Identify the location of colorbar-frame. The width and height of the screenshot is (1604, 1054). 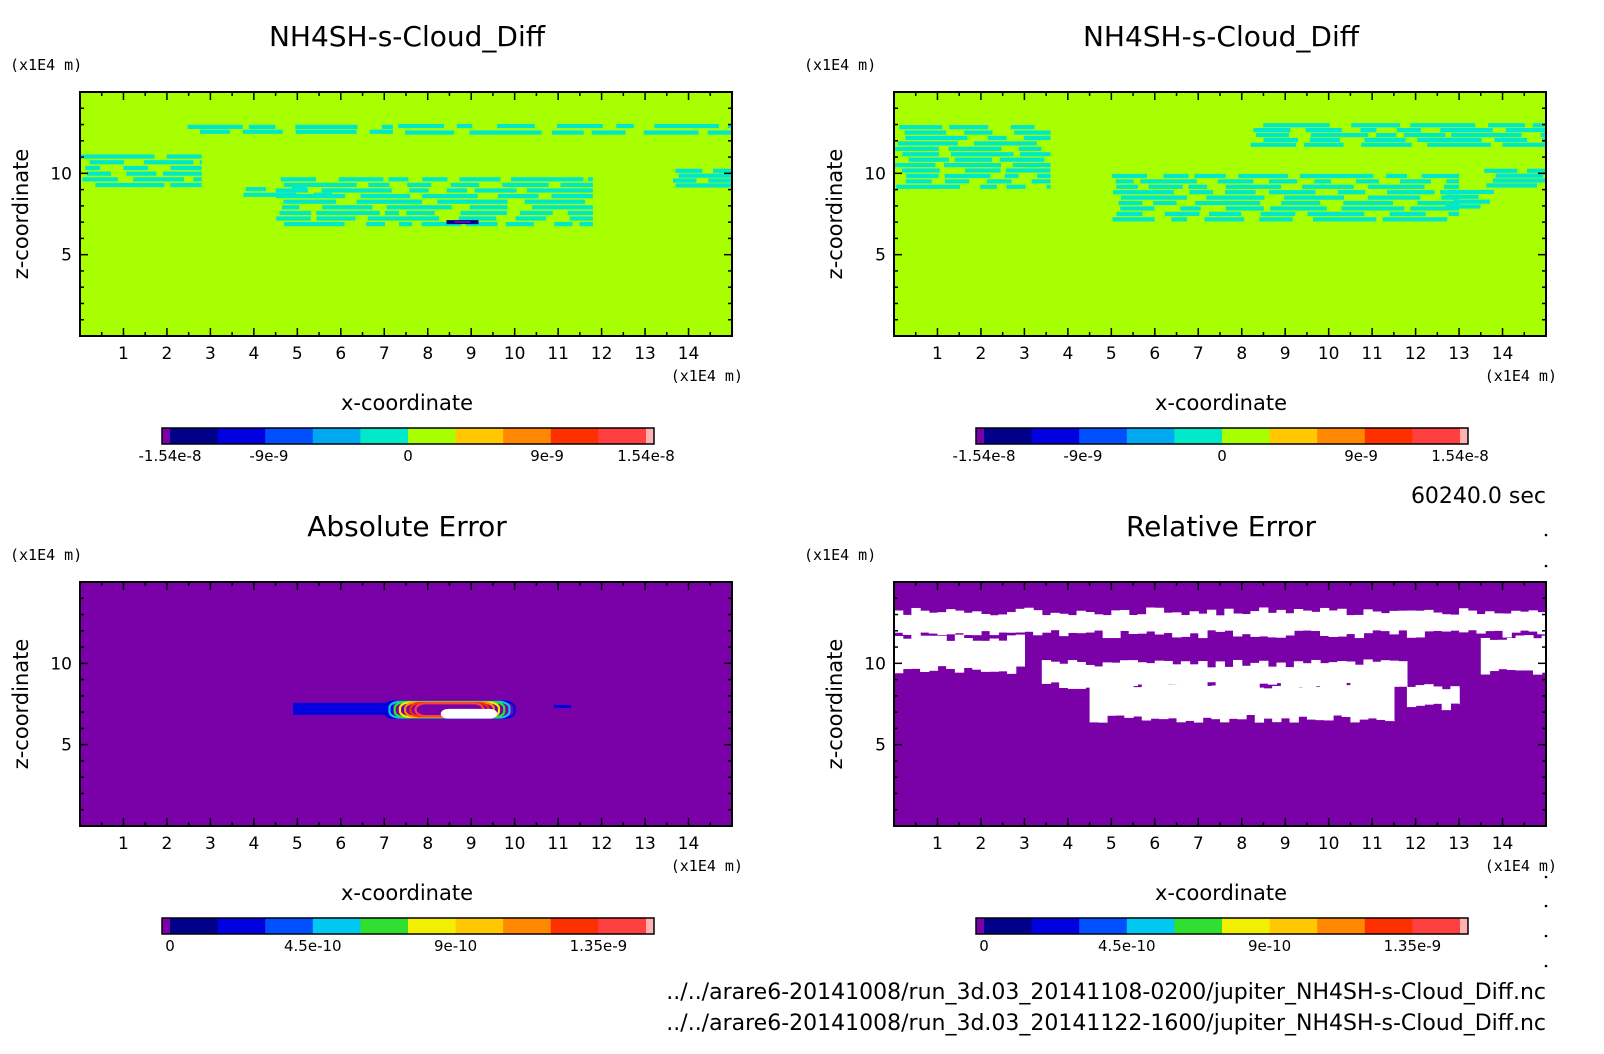
(1222, 436).